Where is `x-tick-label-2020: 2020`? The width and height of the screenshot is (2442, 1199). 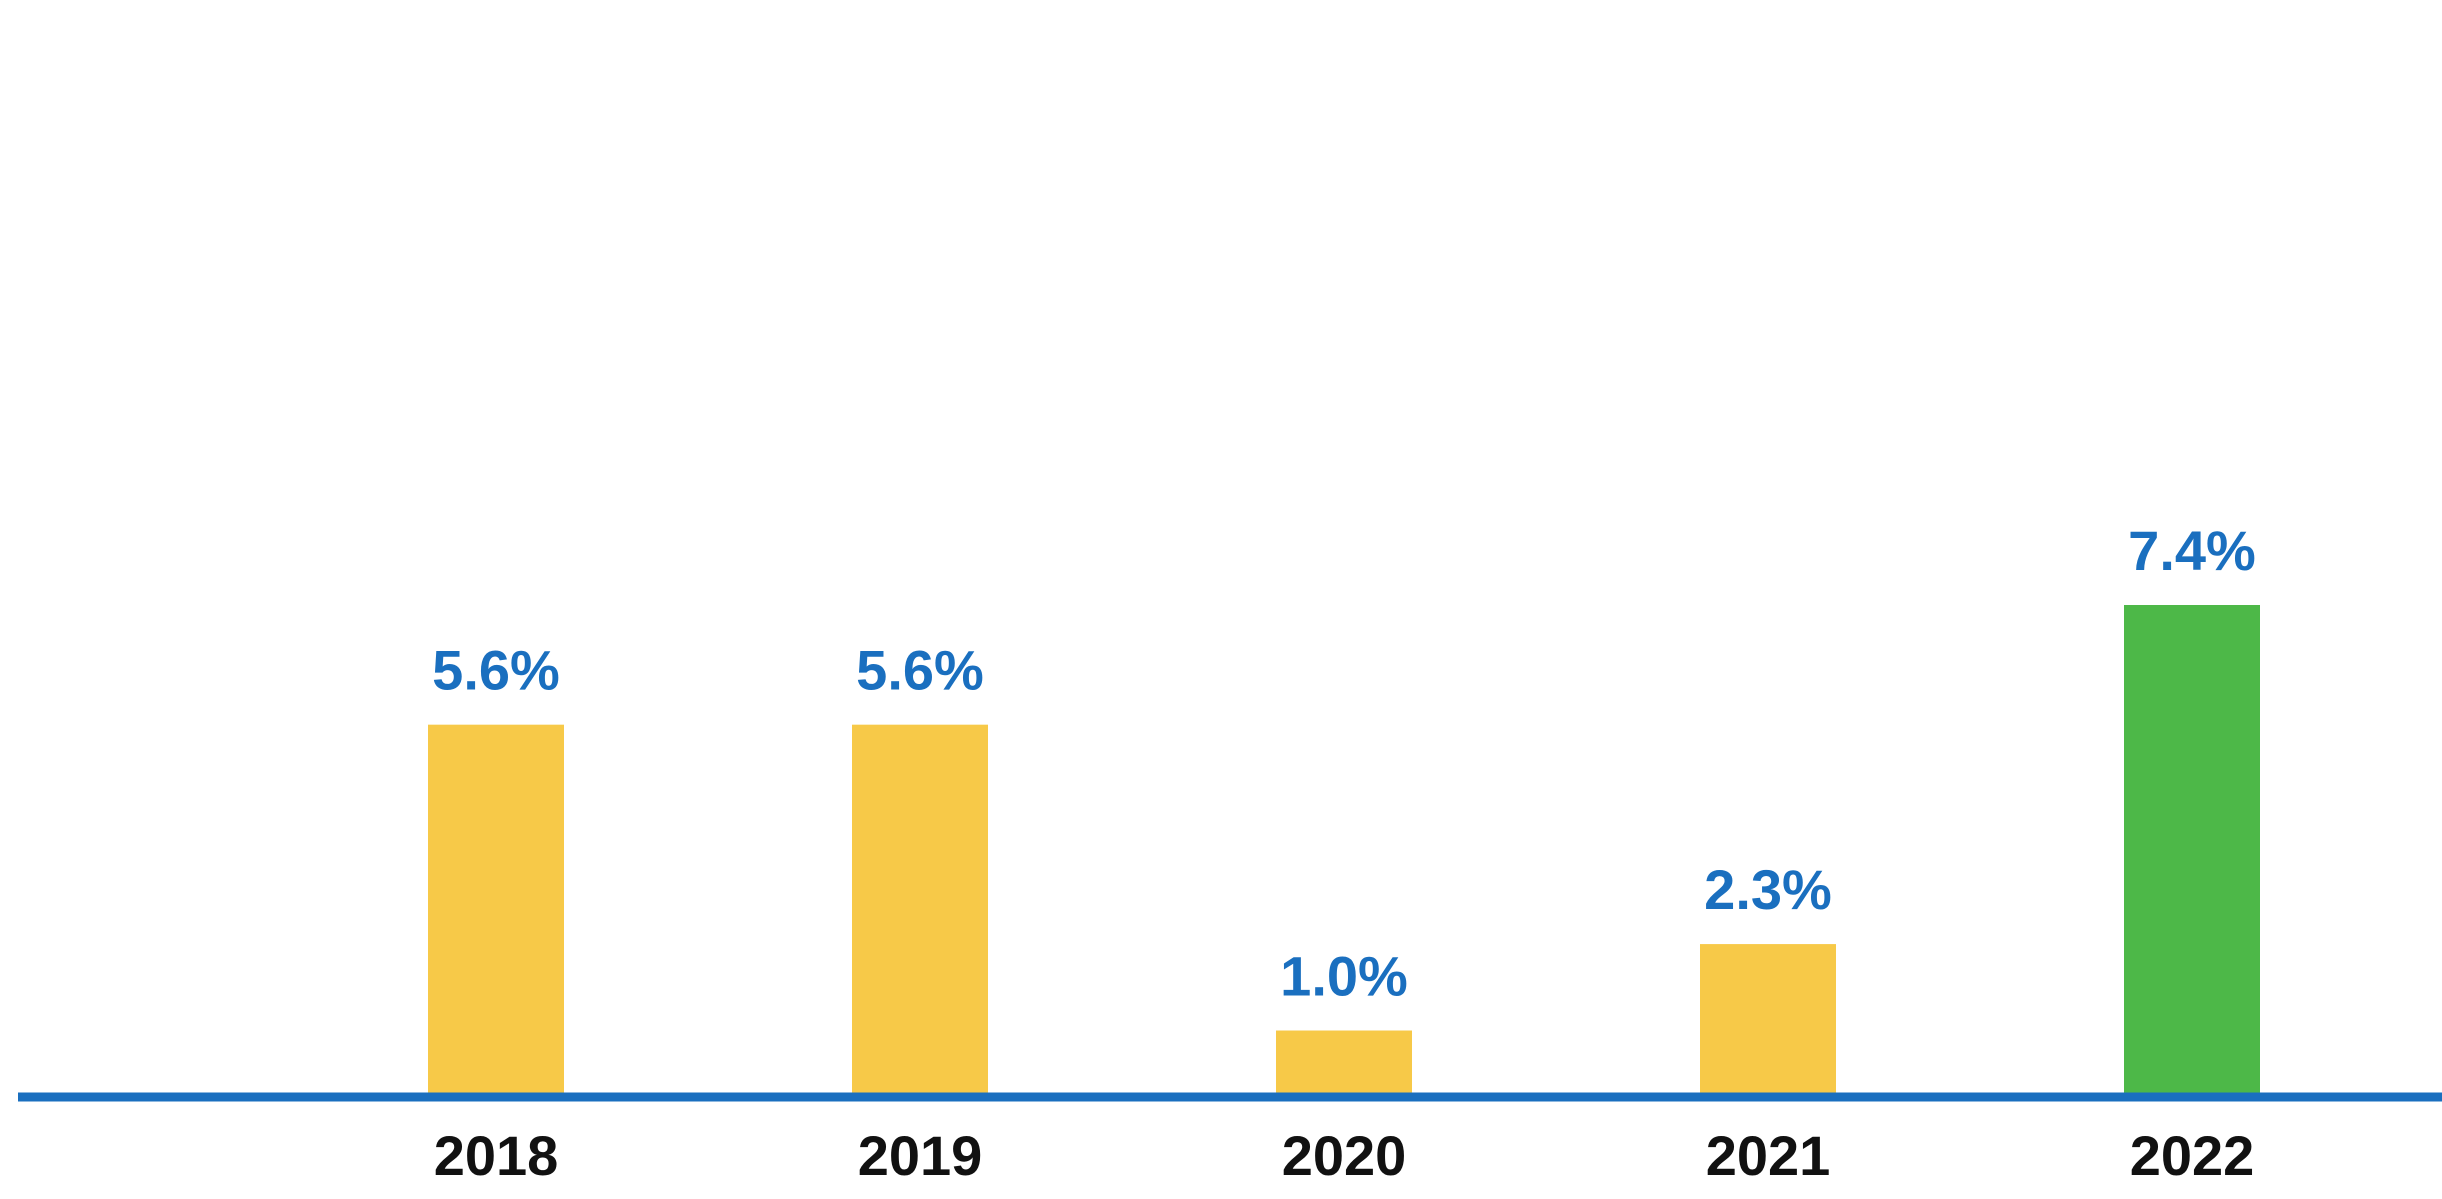 x-tick-label-2020: 2020 is located at coordinates (1344, 1155).